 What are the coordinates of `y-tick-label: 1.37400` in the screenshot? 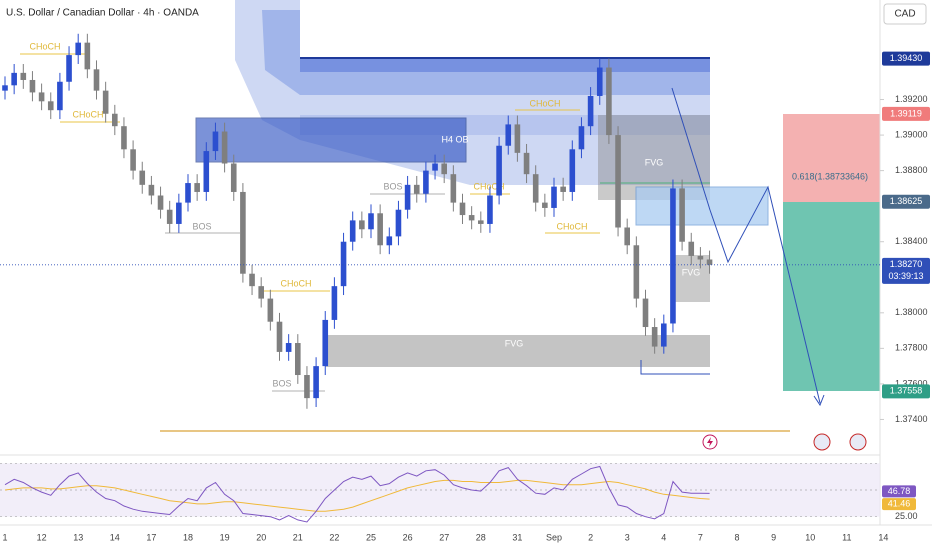 It's located at (911, 419).